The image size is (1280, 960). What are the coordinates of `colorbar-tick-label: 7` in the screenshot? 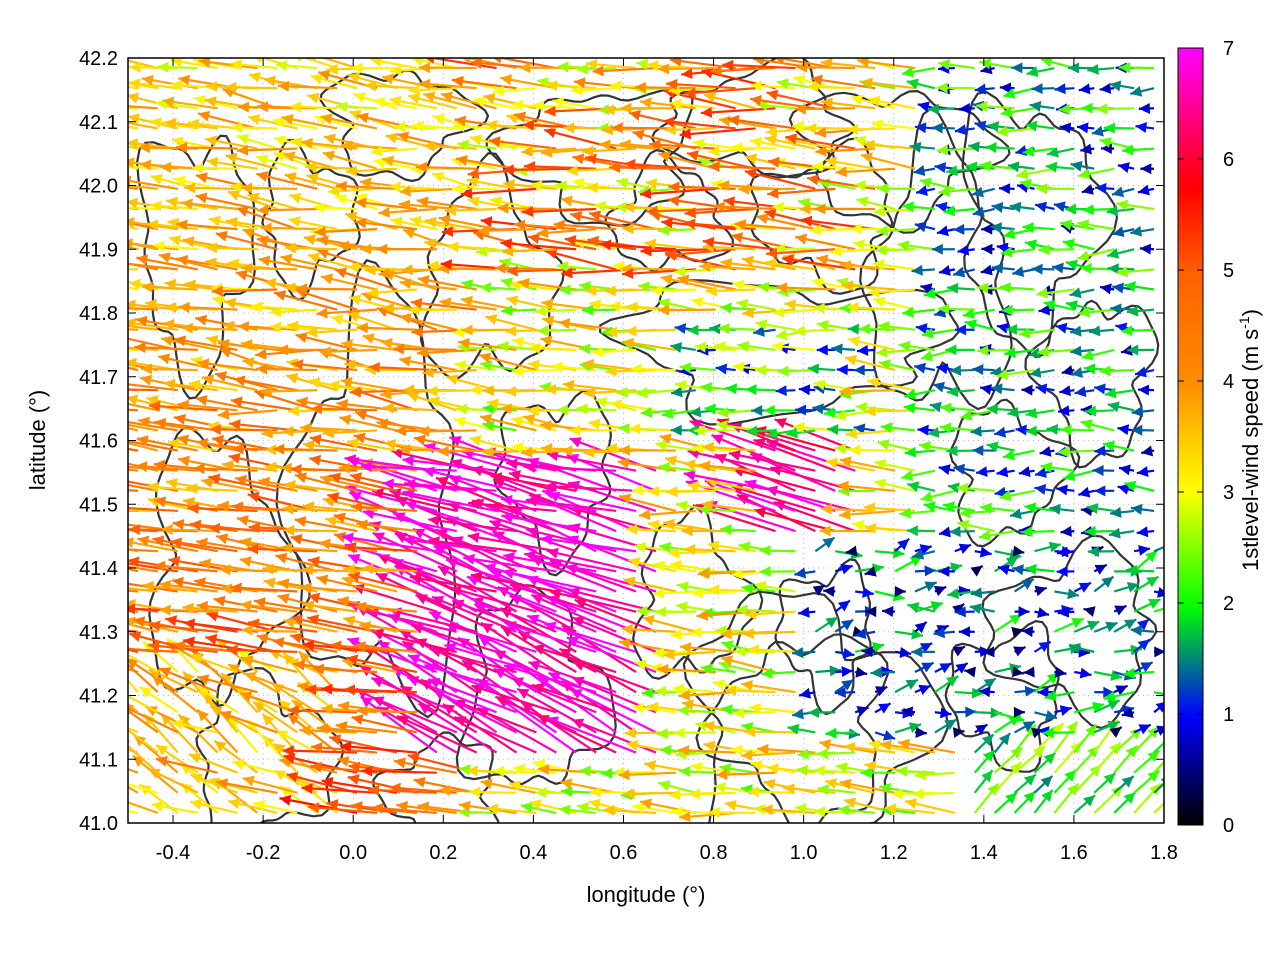 It's located at (1228, 49).